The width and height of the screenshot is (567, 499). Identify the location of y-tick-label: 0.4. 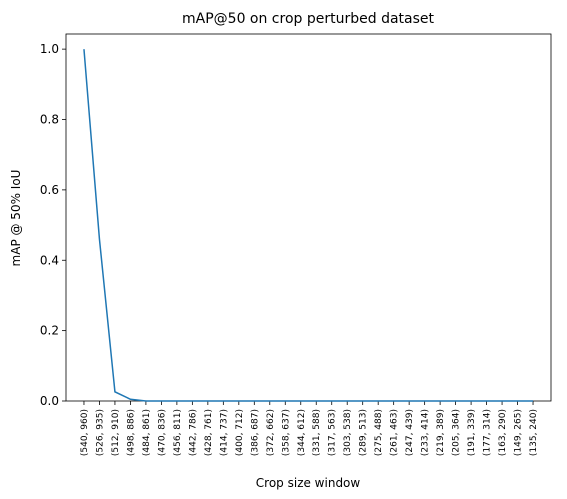
(49, 260).